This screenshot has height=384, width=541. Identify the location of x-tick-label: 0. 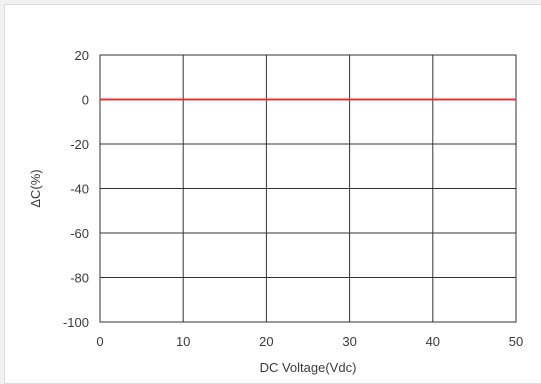
(99, 341).